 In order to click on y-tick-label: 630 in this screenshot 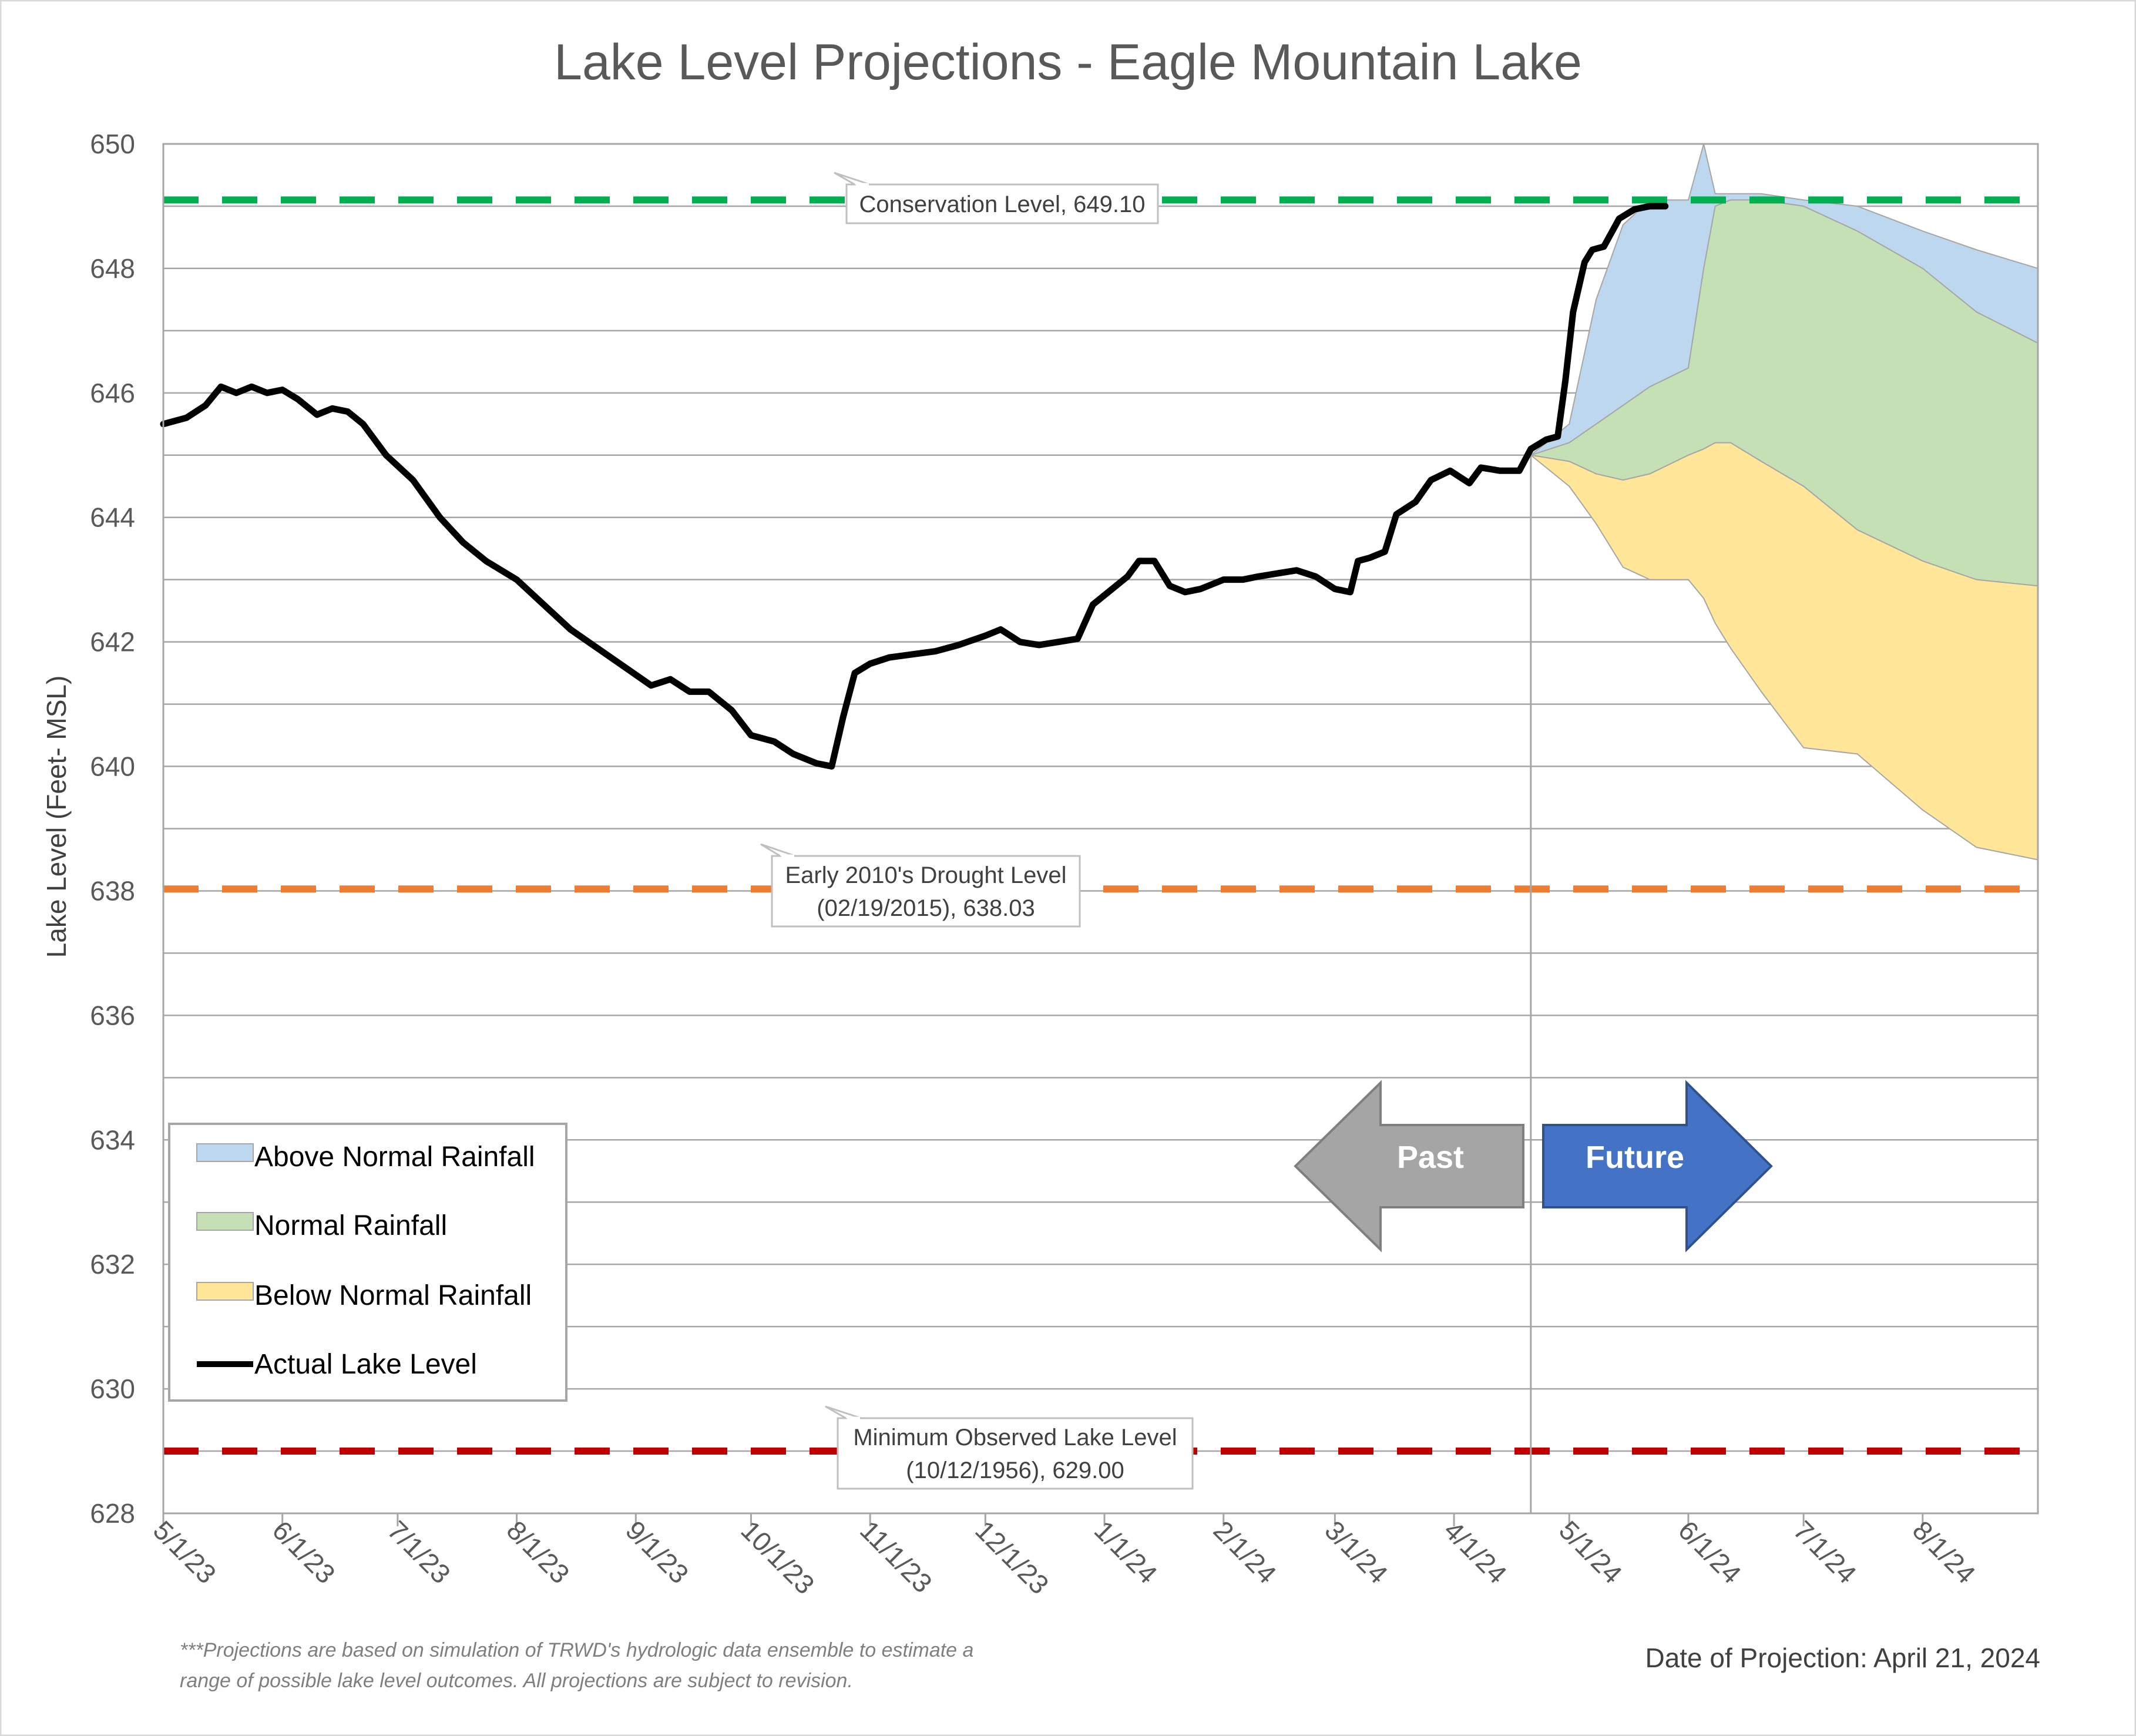, I will do `click(113, 1389)`.